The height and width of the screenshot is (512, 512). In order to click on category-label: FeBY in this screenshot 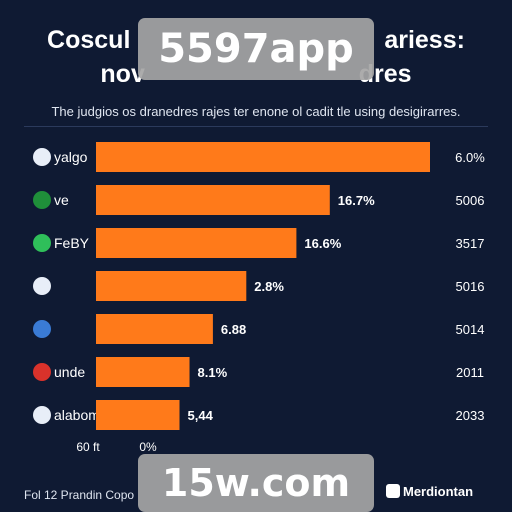, I will do `click(72, 243)`.